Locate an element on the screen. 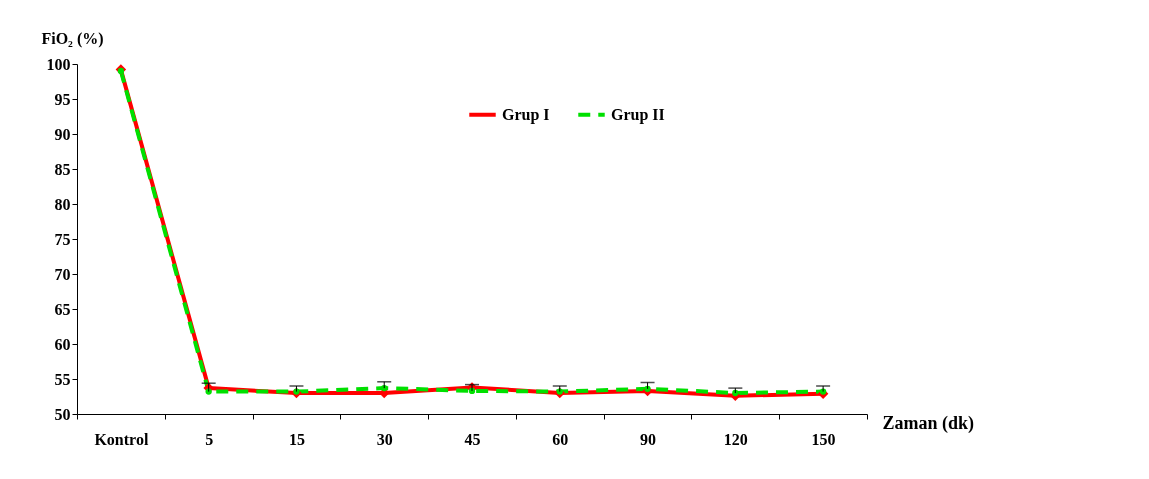  legend-label: Grup II is located at coordinates (638, 114).